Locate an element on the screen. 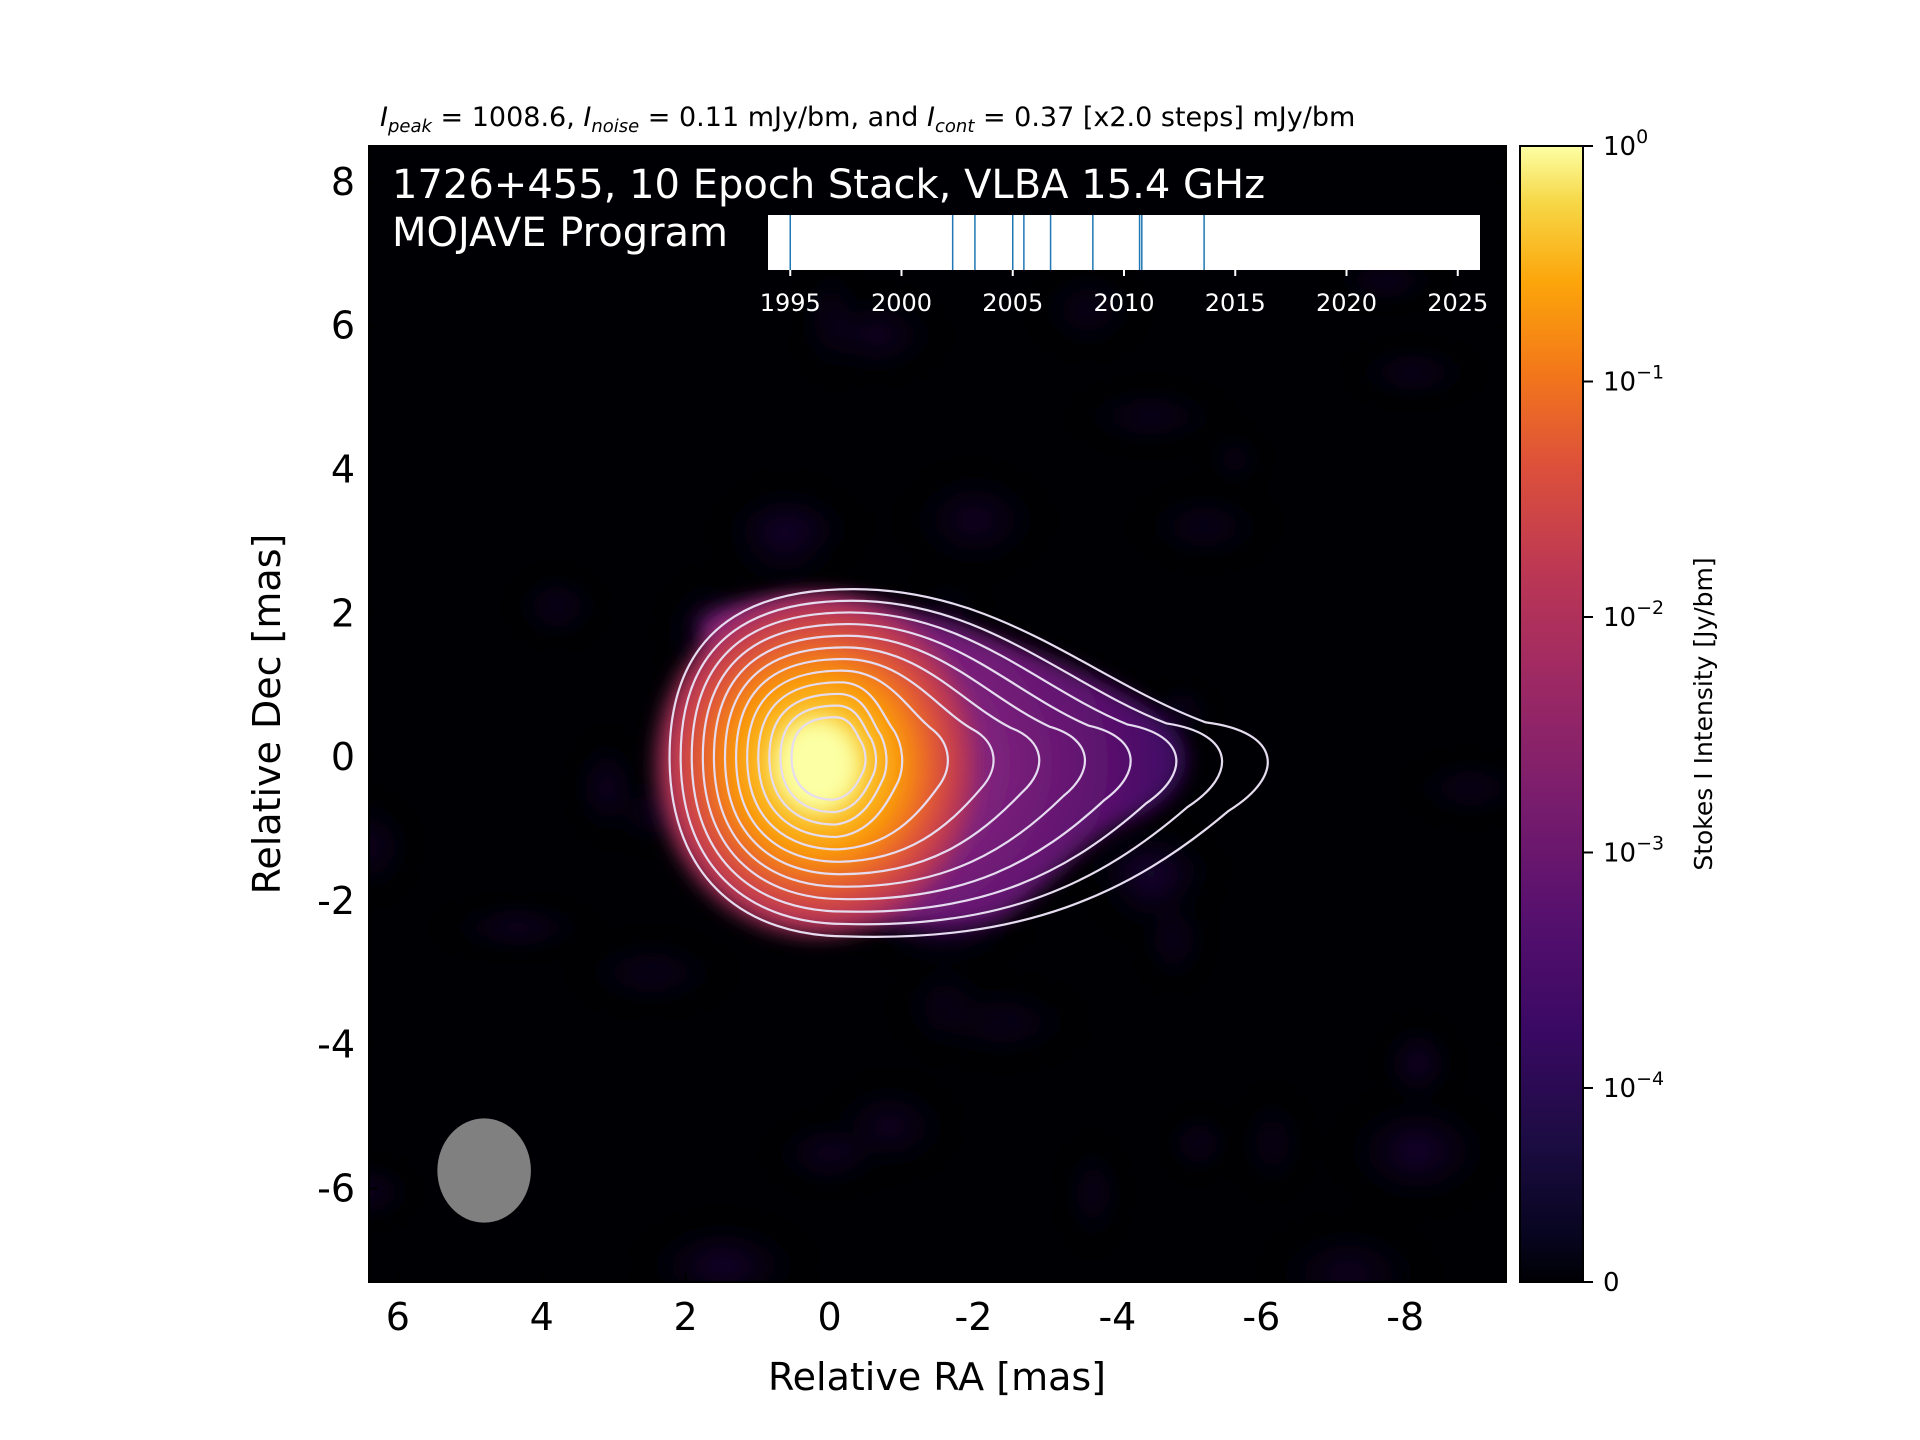 This screenshot has height=1440, width=1920. y-tick-label: 4 is located at coordinates (343, 470).